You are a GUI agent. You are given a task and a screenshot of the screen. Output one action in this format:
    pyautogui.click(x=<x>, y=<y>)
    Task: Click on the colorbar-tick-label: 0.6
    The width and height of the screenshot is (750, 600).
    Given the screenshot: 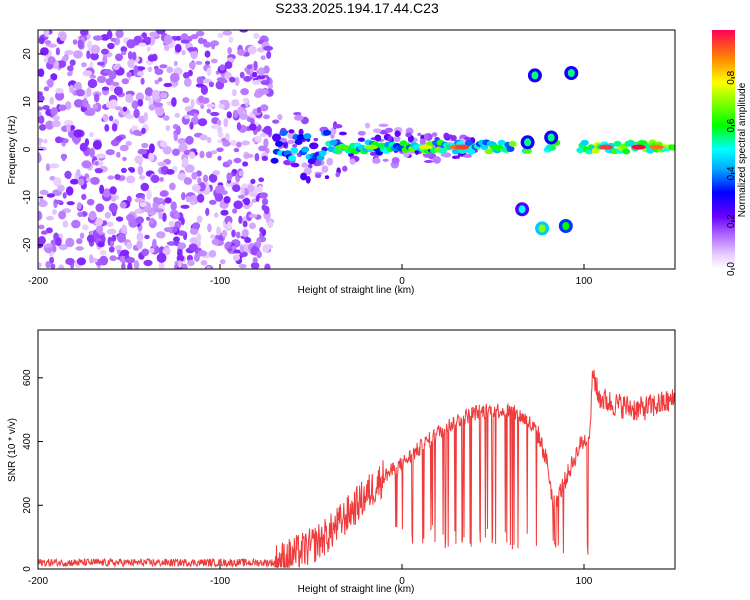 What is the action you would take?
    pyautogui.click(x=731, y=125)
    